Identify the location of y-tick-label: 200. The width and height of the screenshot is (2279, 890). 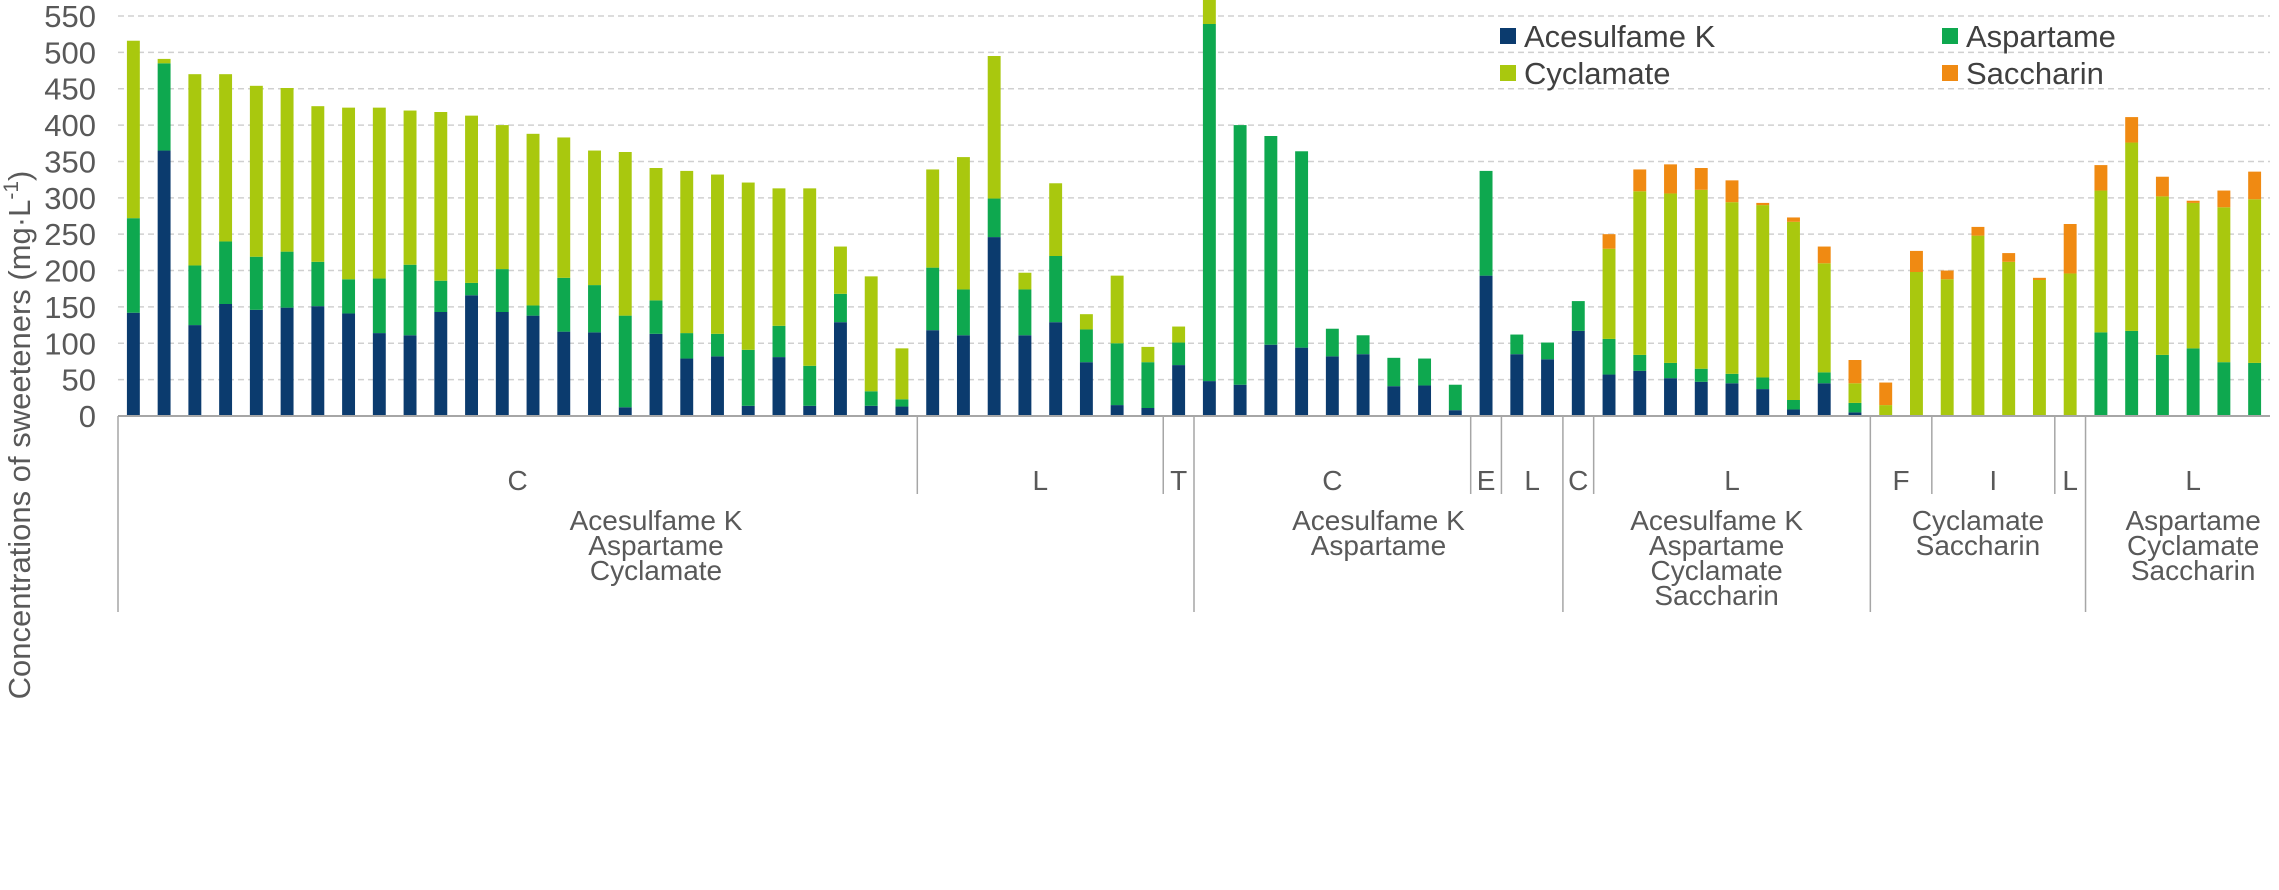
(70, 271).